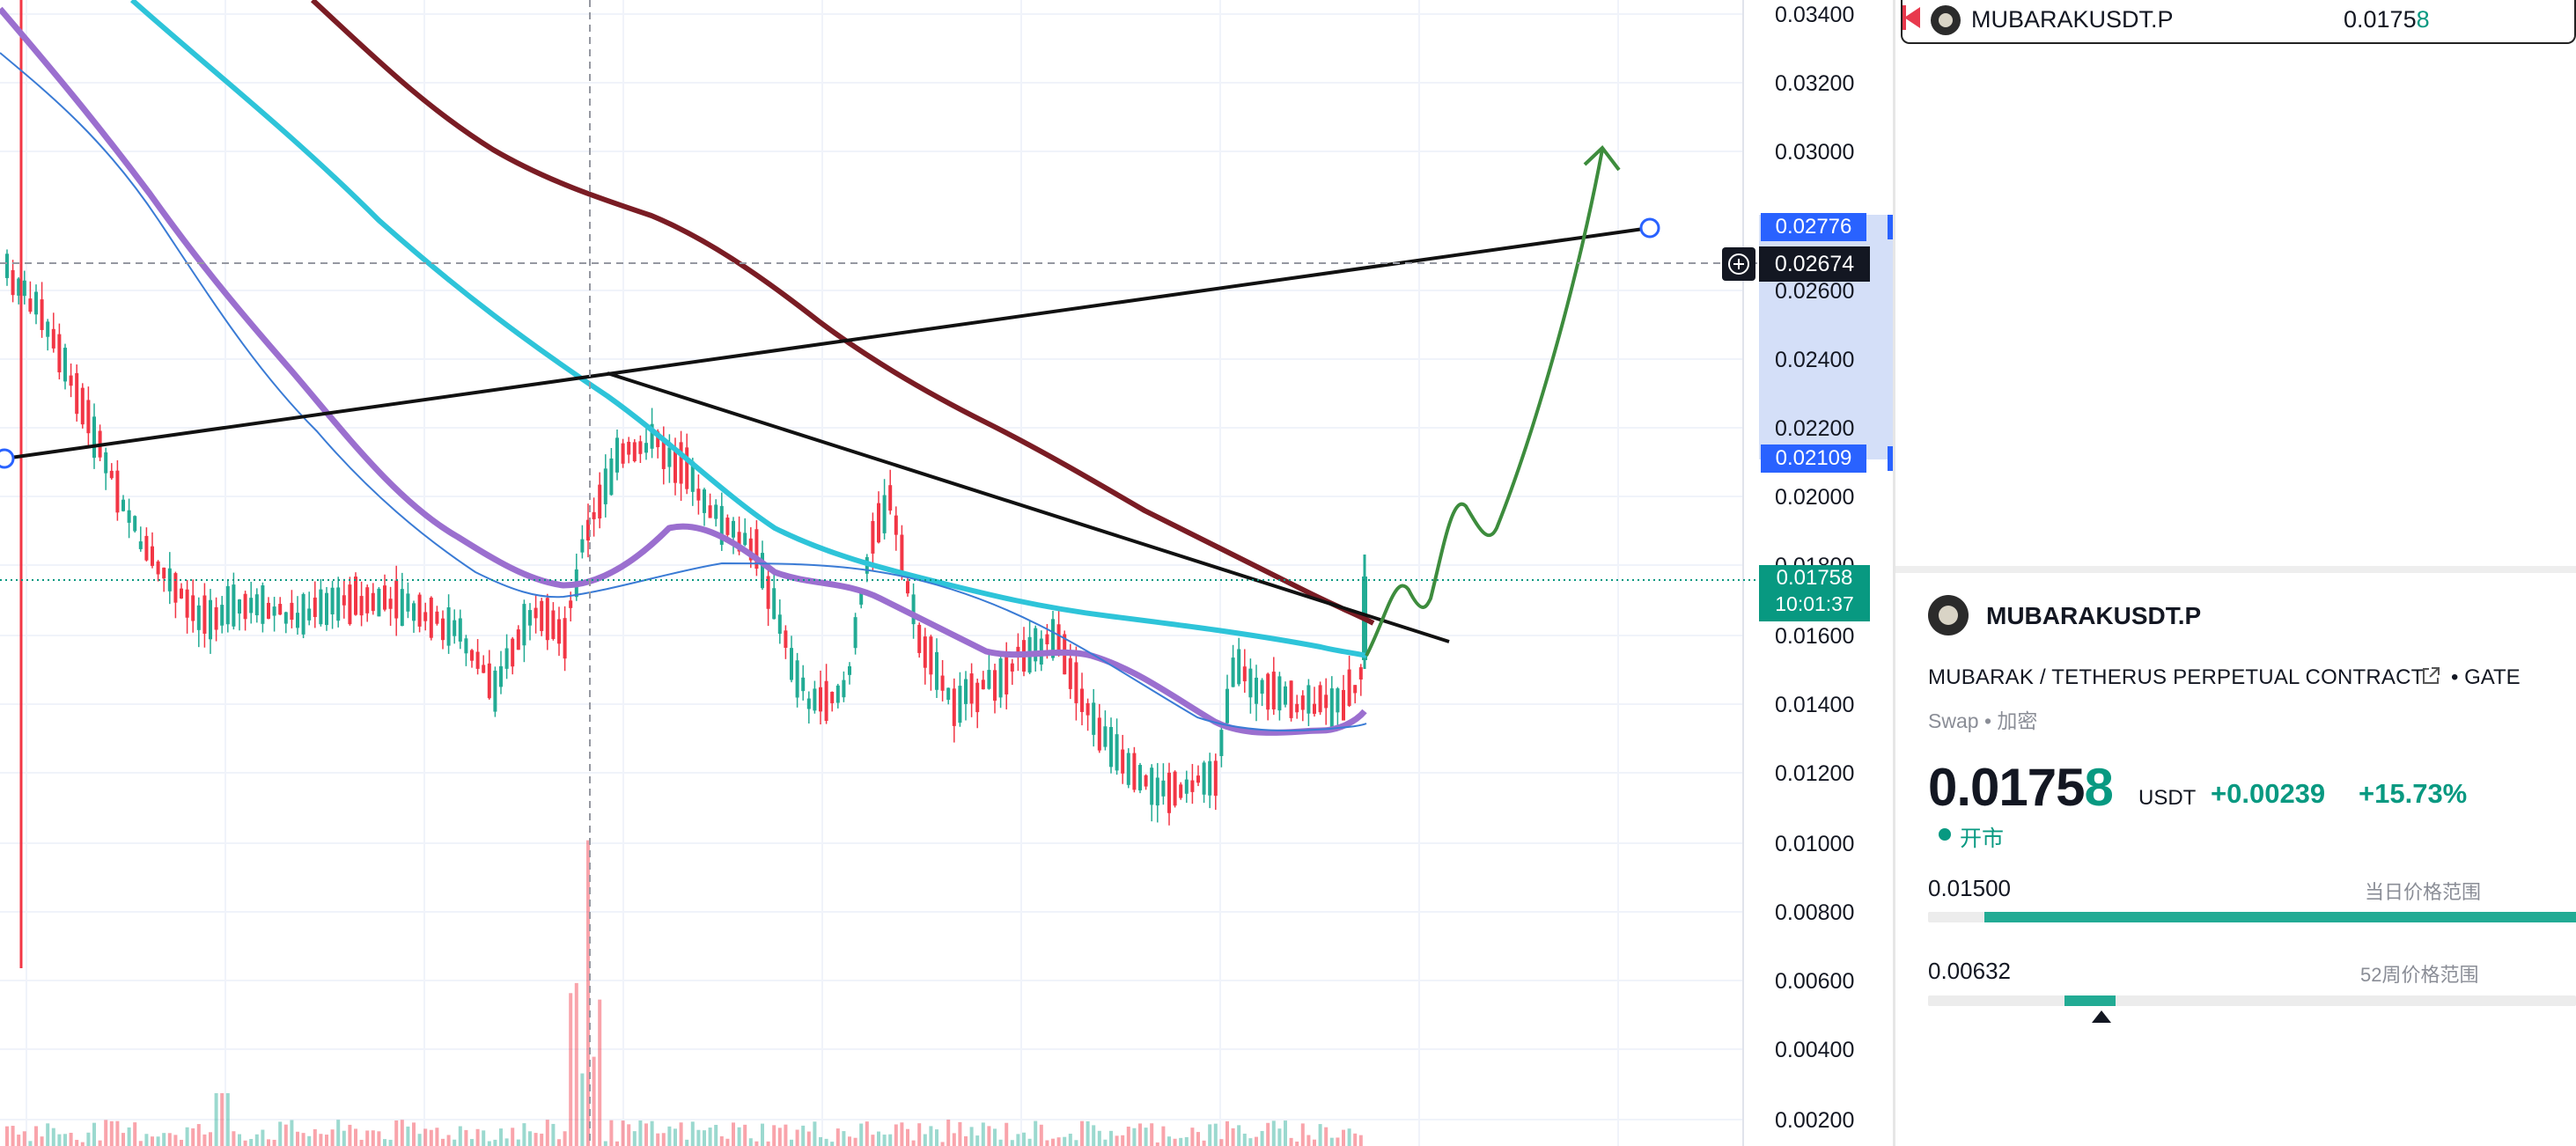 The width and height of the screenshot is (2576, 1146). I want to click on panel-divider, so click(1894, 573).